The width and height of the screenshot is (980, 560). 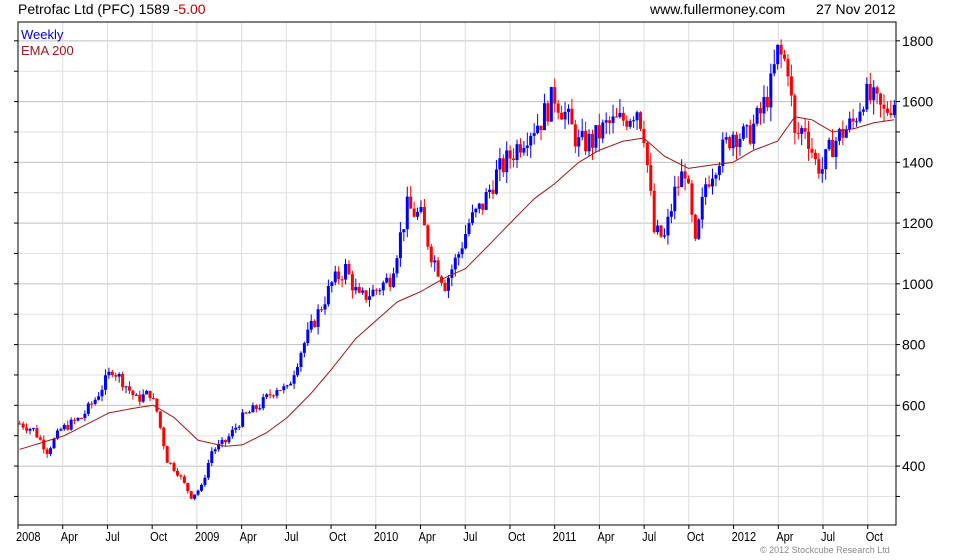 What do you see at coordinates (718, 9) in the screenshot?
I see `site-url: www.fullermoney.com` at bounding box center [718, 9].